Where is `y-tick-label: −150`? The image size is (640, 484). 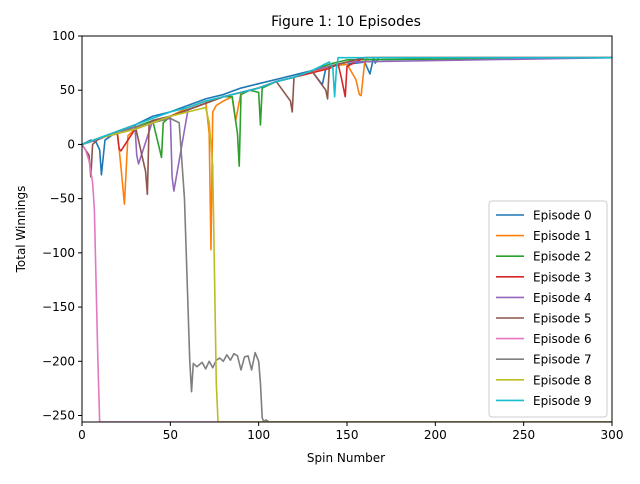
y-tick-label: −150 is located at coordinates (58, 307).